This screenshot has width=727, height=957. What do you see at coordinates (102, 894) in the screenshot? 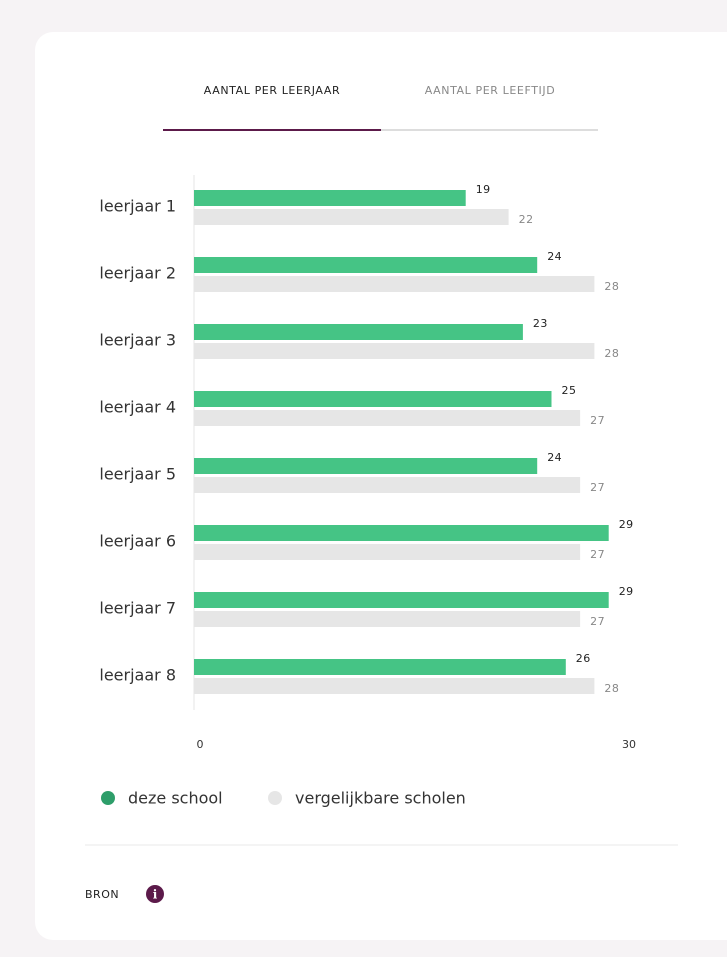
I see `source-label: BRON` at bounding box center [102, 894].